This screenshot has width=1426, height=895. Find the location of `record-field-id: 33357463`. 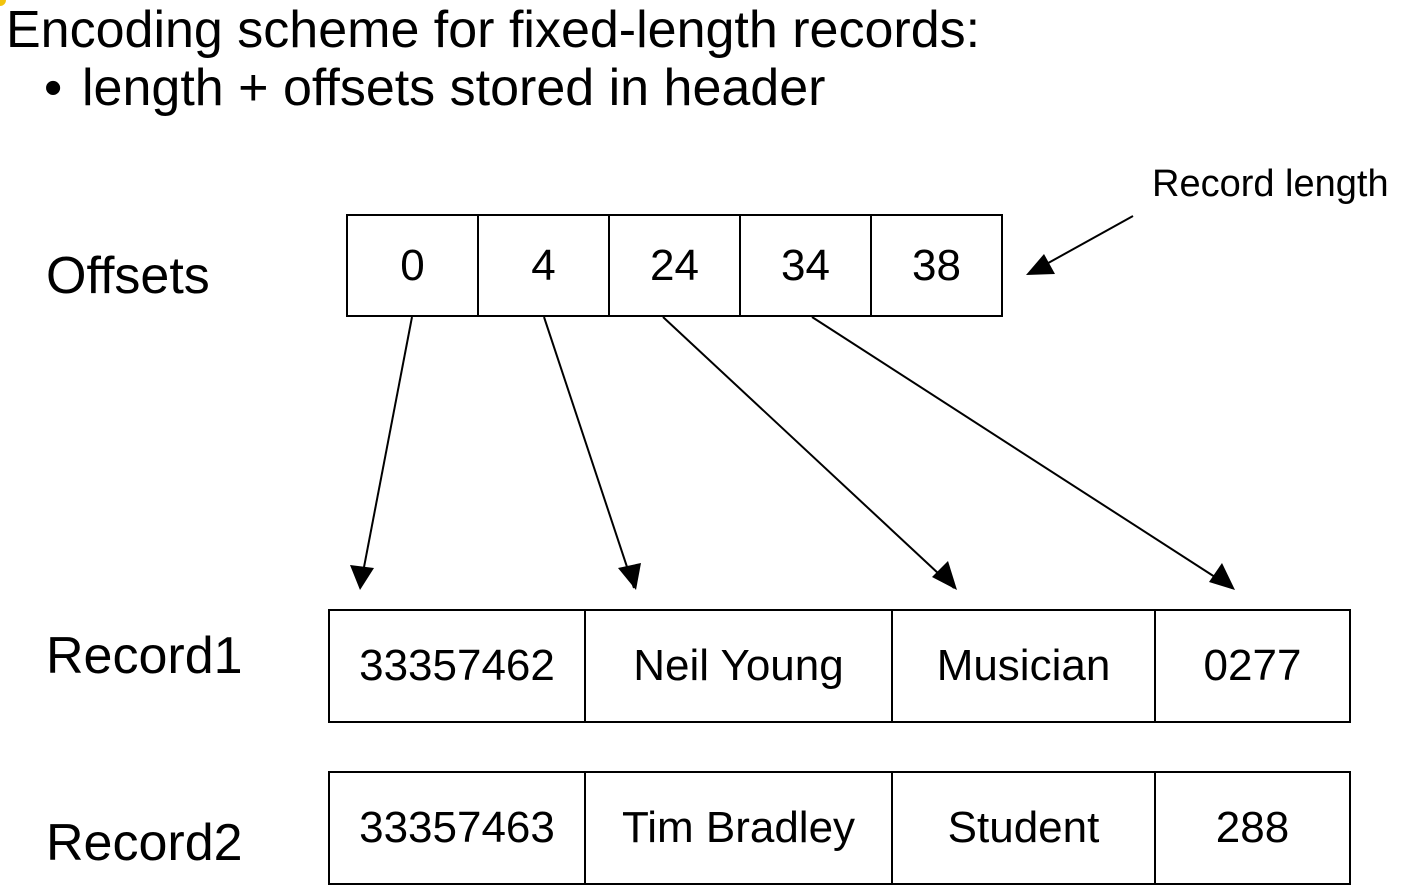

record-field-id: 33357463 is located at coordinates (458, 828).